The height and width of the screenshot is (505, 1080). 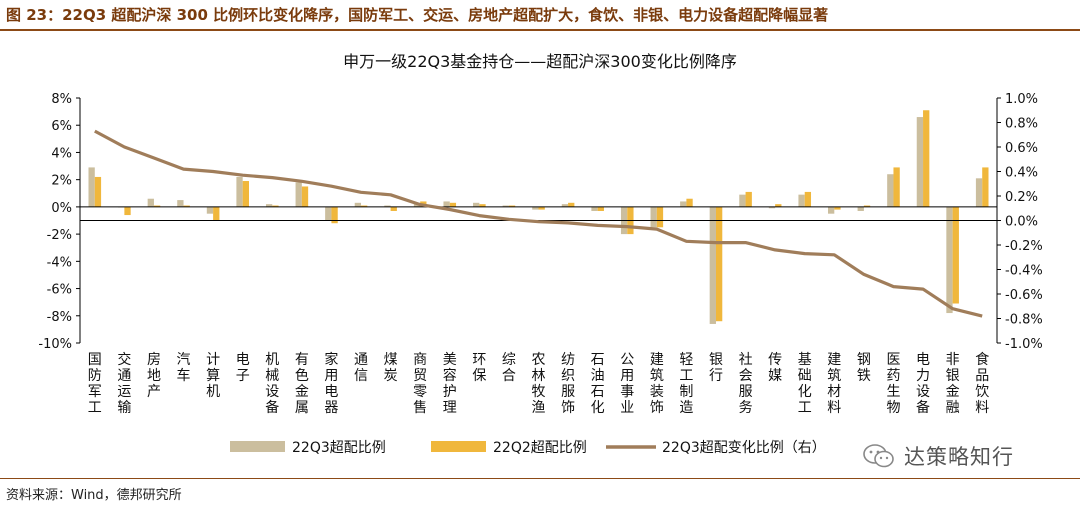 I want to click on x-tick-label: 建筑装饰, so click(x=657, y=384).